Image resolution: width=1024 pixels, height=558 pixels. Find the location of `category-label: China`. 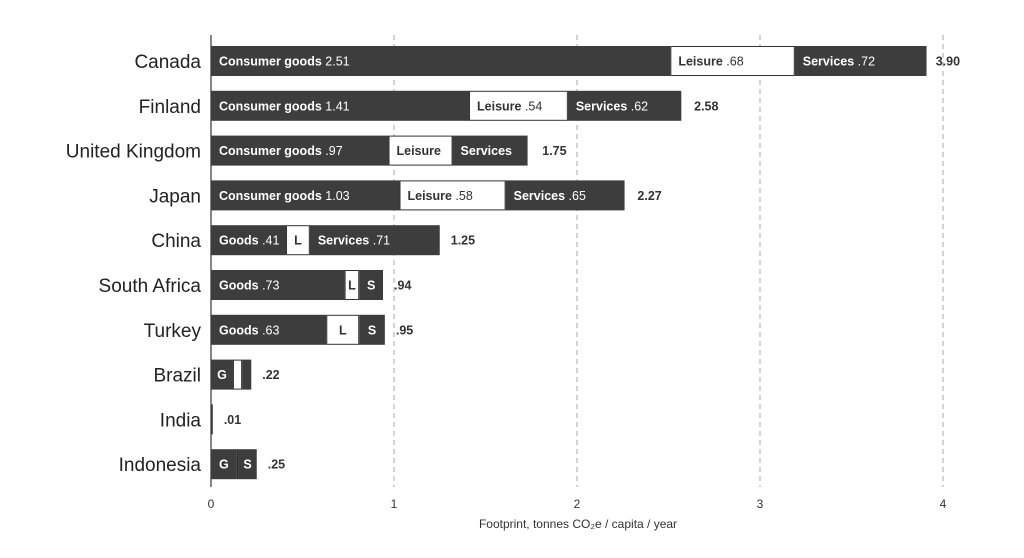

category-label: China is located at coordinates (176, 241).